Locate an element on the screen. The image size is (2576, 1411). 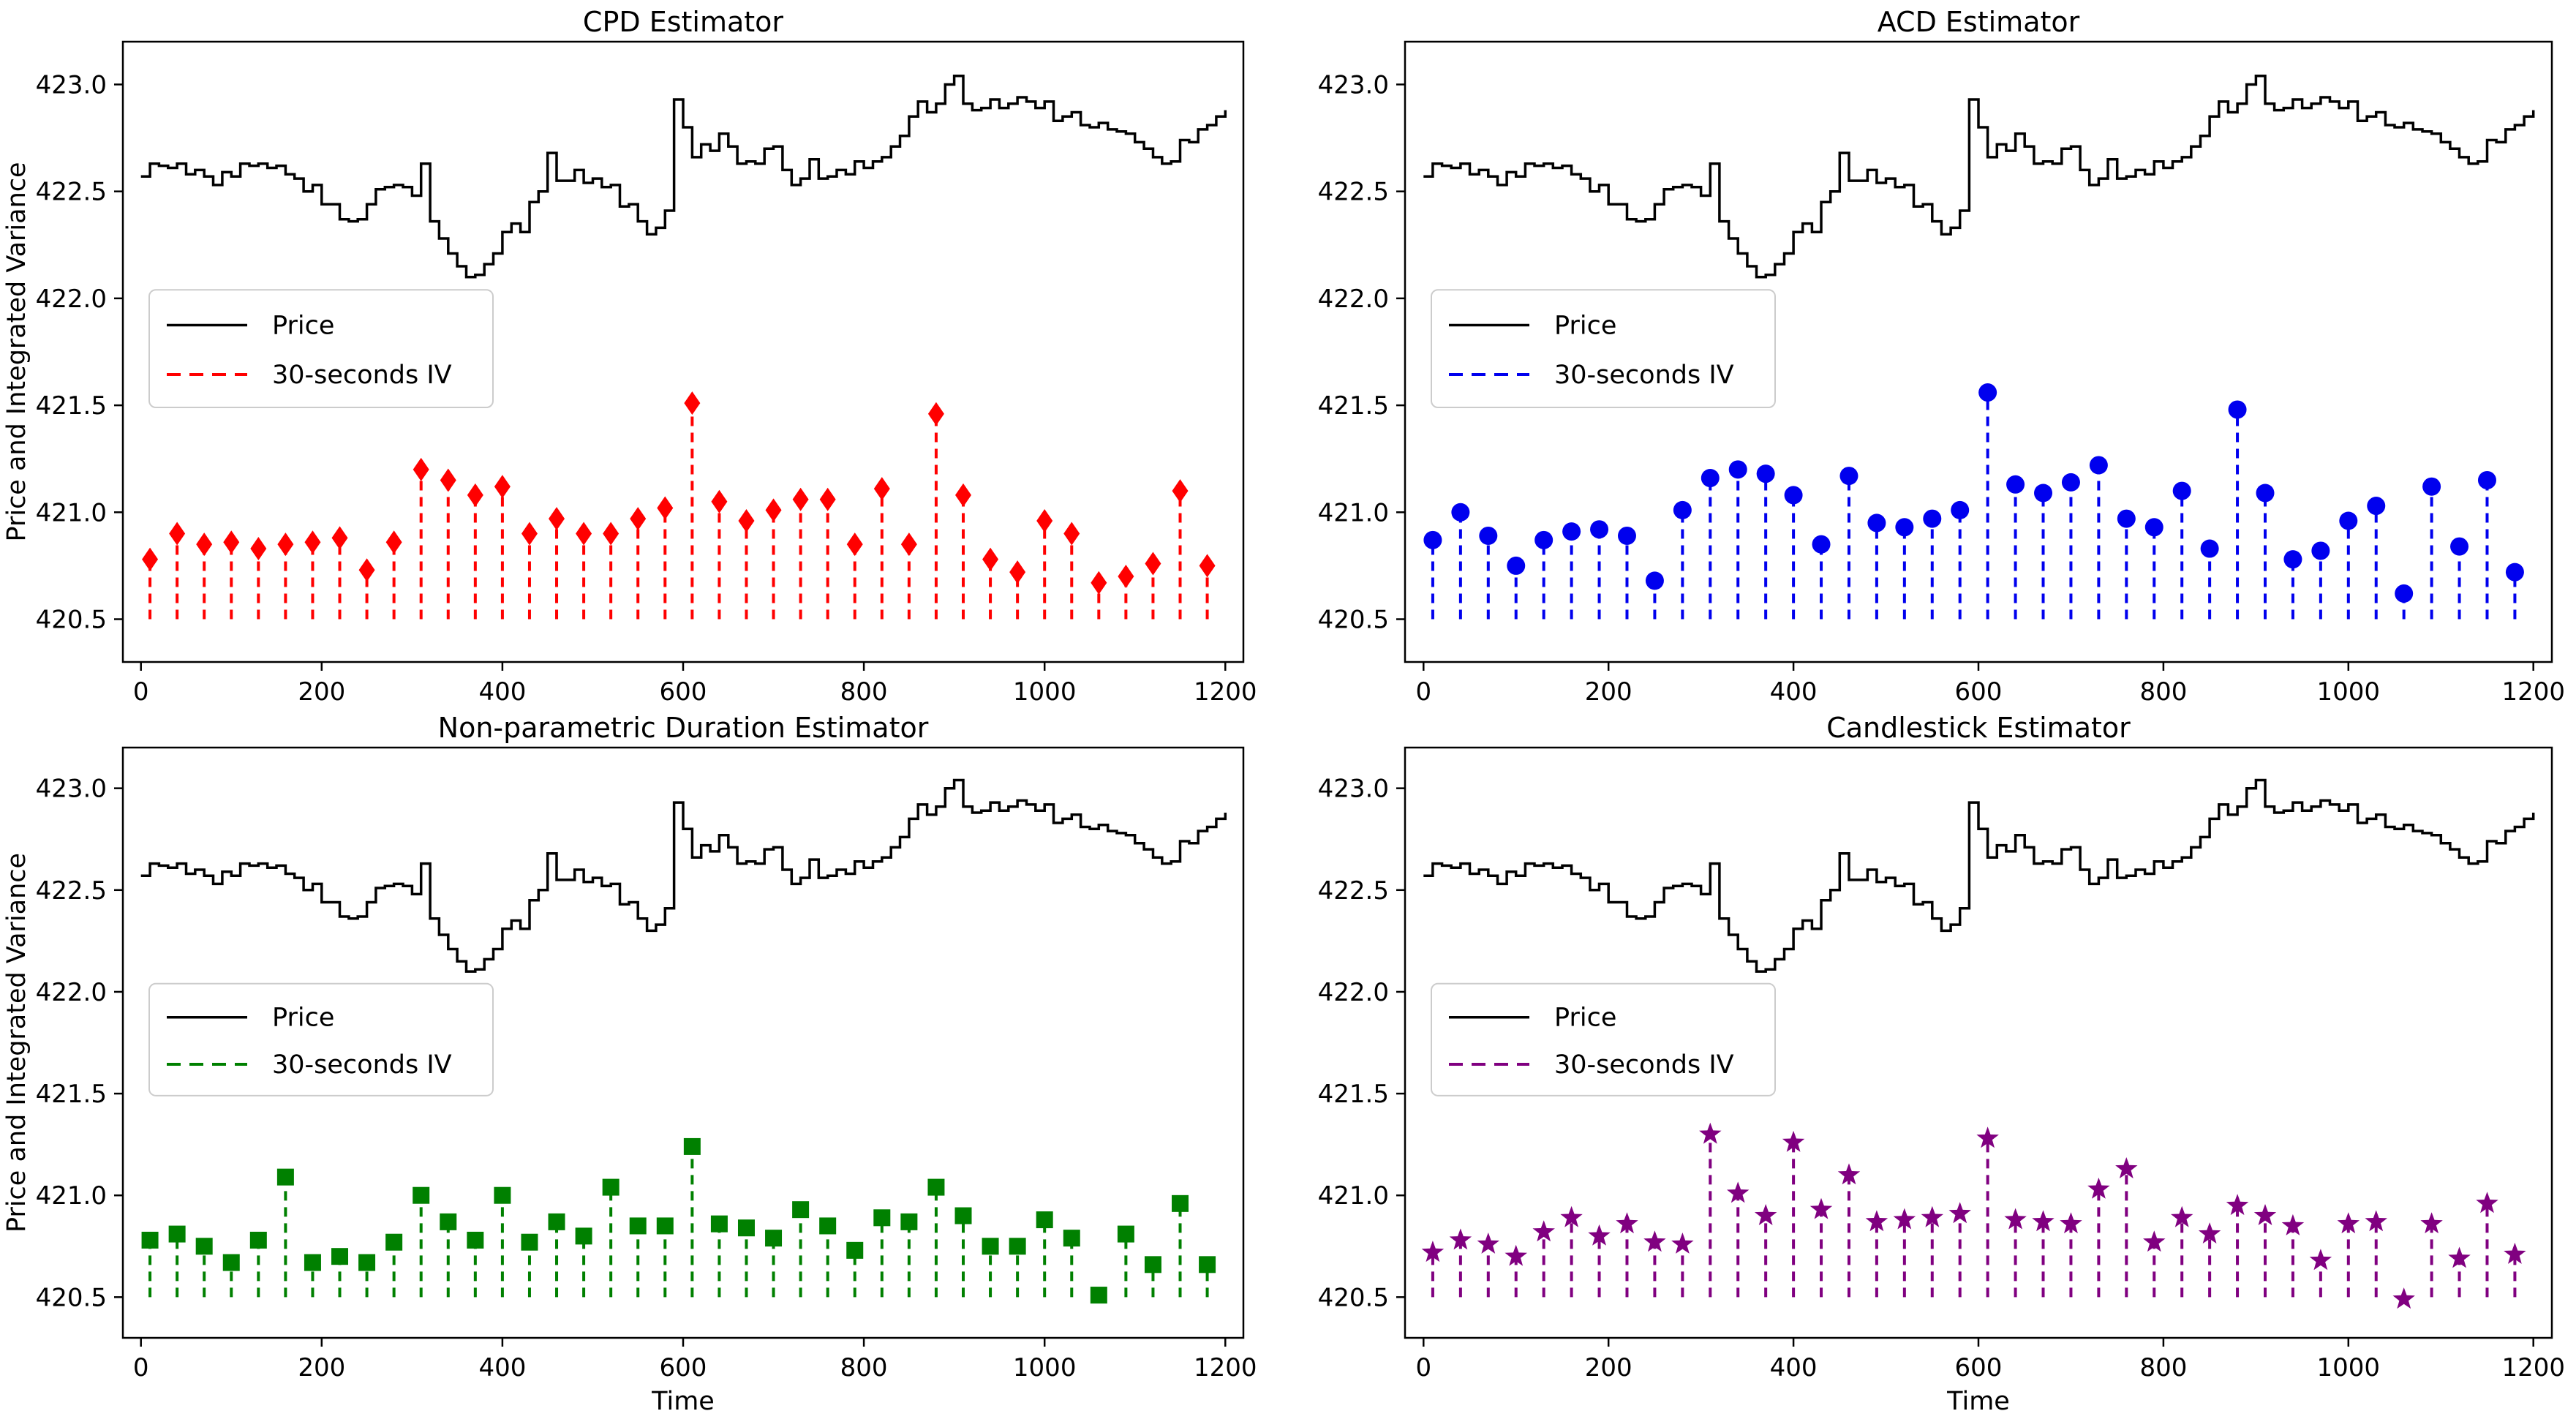
y-tick-label: 422.0 is located at coordinates (1353, 993).